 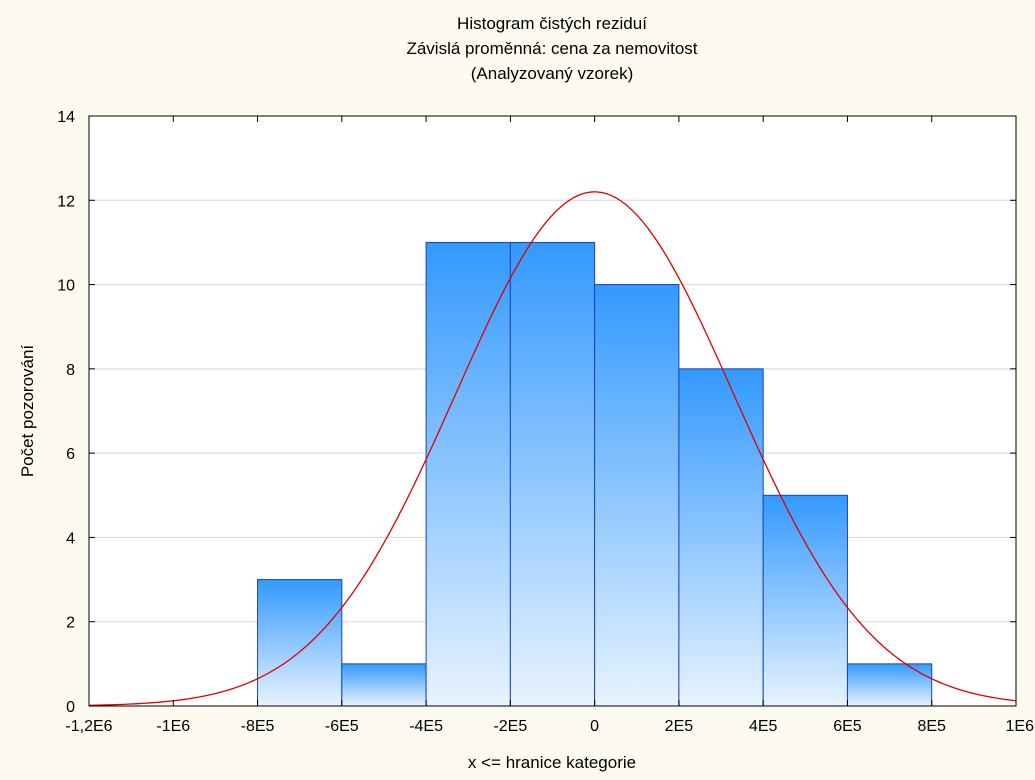 What do you see at coordinates (258, 726) in the screenshot?
I see `x-tick-label: -8E5` at bounding box center [258, 726].